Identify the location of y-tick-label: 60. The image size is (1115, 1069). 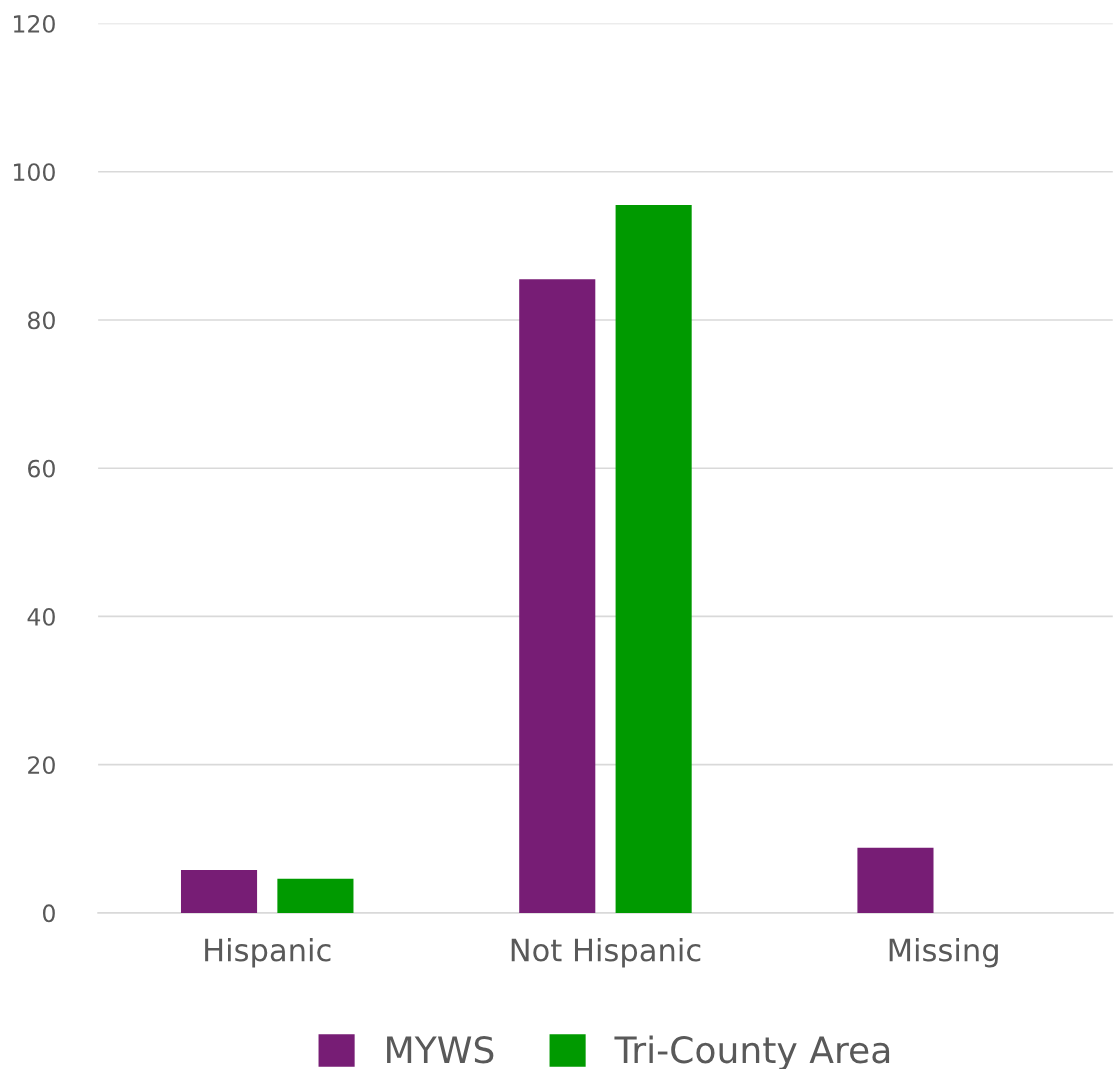
(41, 468).